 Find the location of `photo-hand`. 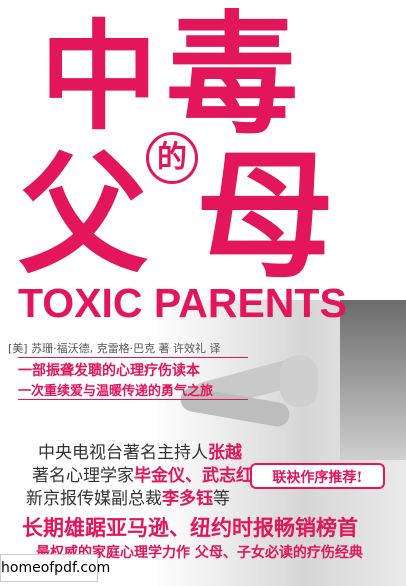

photo-hand is located at coordinates (299, 381).